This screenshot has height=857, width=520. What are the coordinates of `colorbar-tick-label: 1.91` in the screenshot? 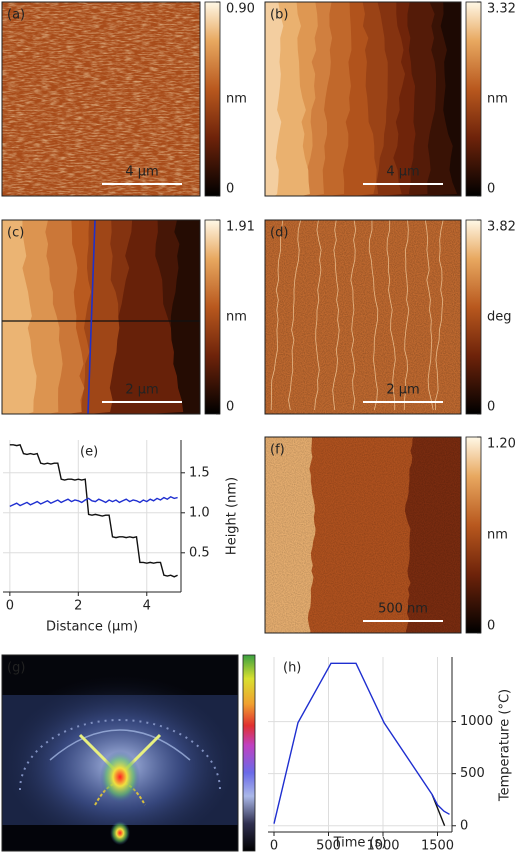 It's located at (240, 227).